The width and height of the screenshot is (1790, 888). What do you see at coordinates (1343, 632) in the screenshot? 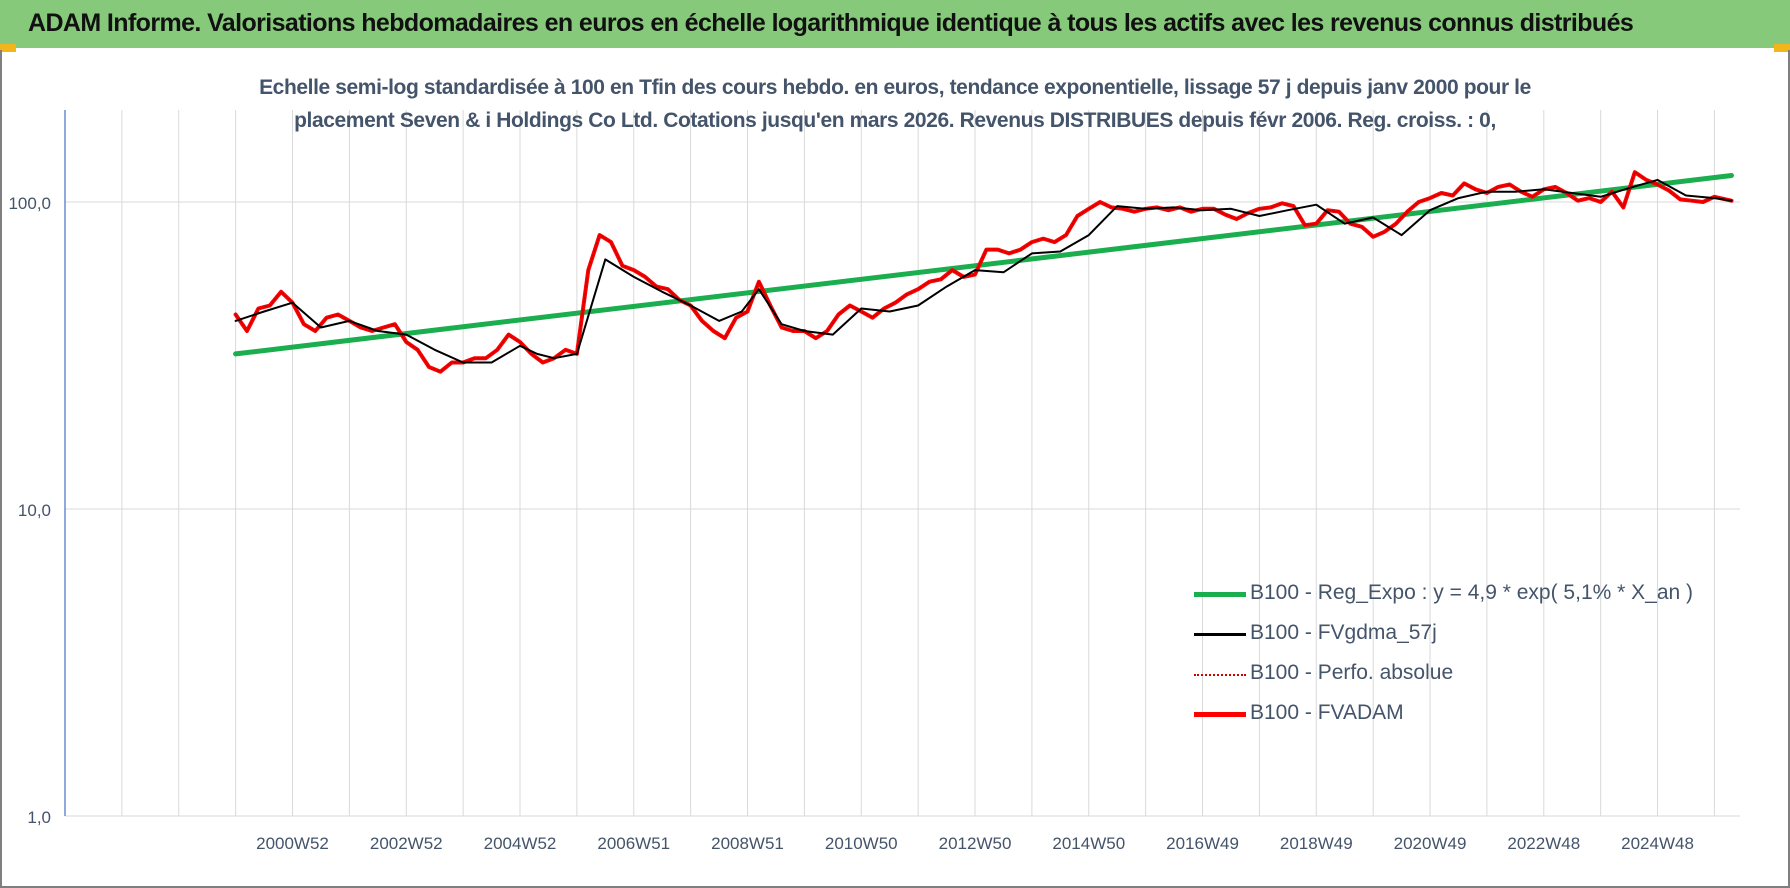
I see `legend-label-smoothed: B100 - FVgdma_57j` at bounding box center [1343, 632].